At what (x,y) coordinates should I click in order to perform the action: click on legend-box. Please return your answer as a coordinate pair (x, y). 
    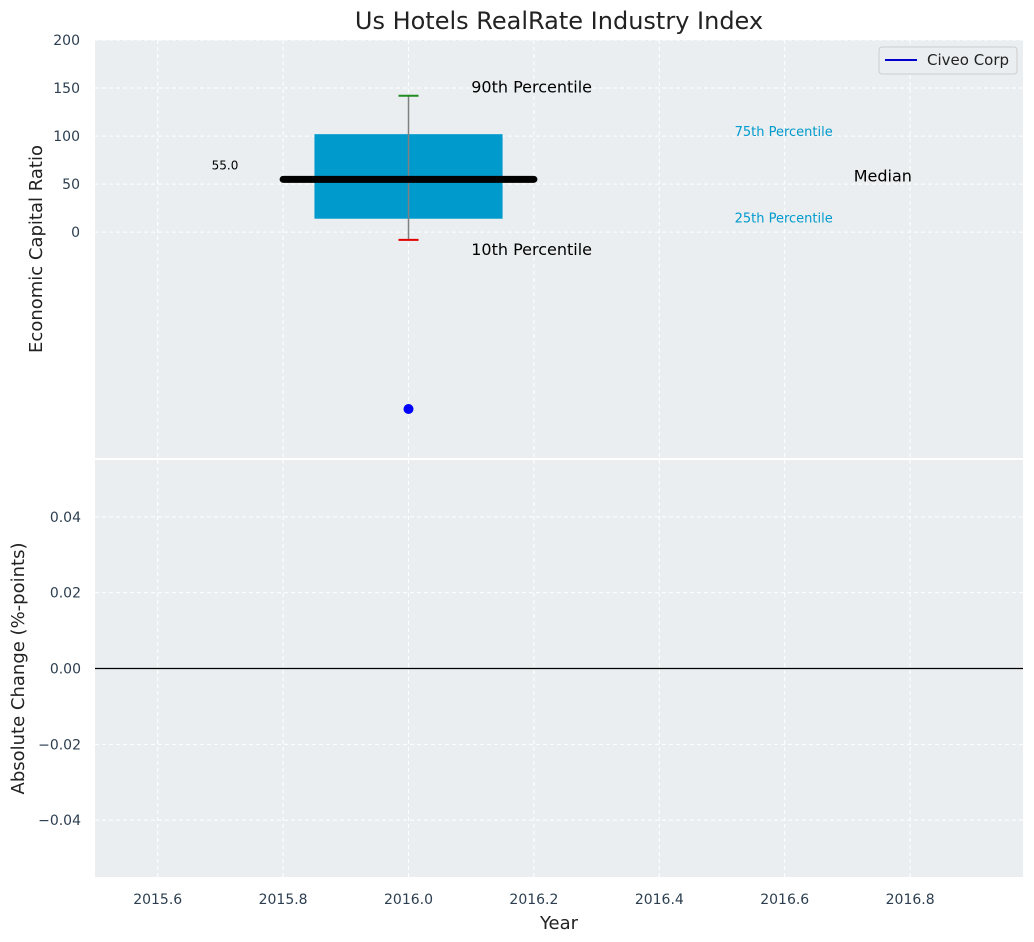
    Looking at the image, I should click on (948, 60).